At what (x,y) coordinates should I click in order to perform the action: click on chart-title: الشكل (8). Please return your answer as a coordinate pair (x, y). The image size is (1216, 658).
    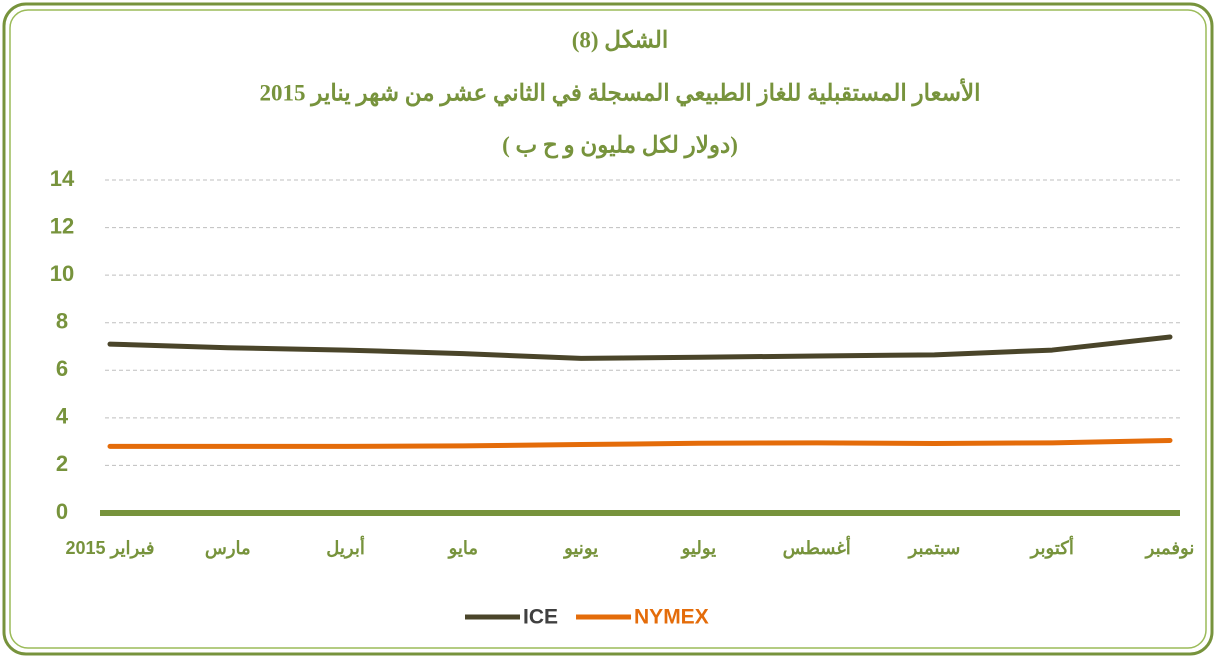
    Looking at the image, I should click on (620, 39).